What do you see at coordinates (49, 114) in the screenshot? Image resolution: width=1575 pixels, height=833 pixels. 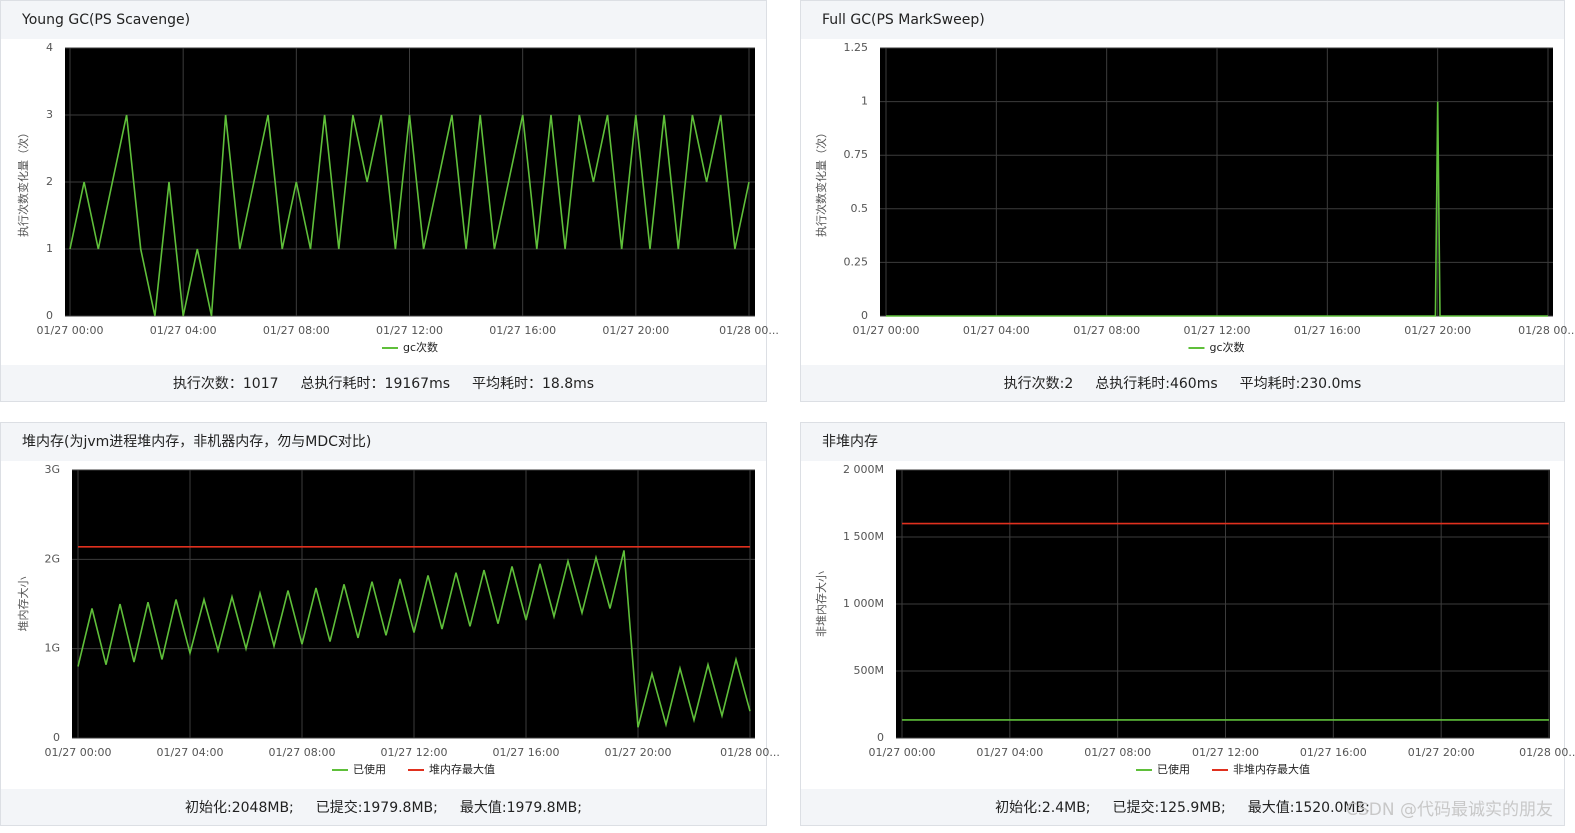 I see `y-tick-label: 3` at bounding box center [49, 114].